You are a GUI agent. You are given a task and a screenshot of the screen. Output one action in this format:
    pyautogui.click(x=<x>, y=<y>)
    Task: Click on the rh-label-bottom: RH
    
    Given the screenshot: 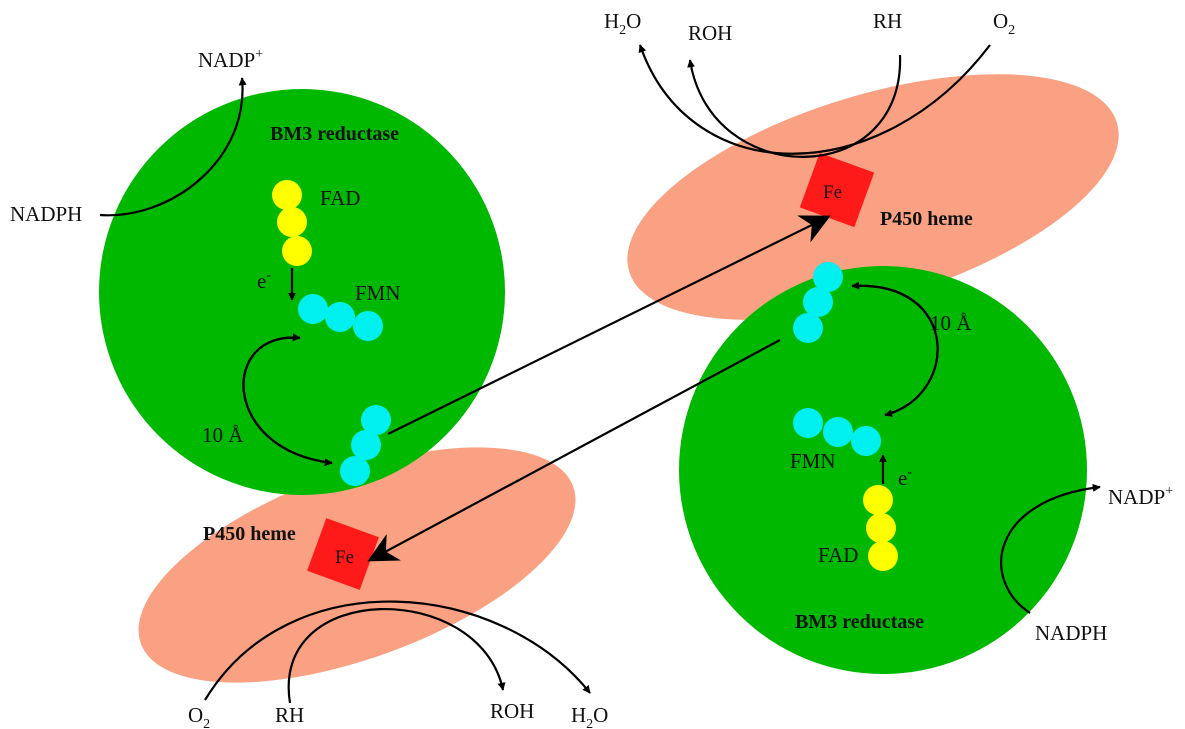 What is the action you would take?
    pyautogui.click(x=289, y=715)
    